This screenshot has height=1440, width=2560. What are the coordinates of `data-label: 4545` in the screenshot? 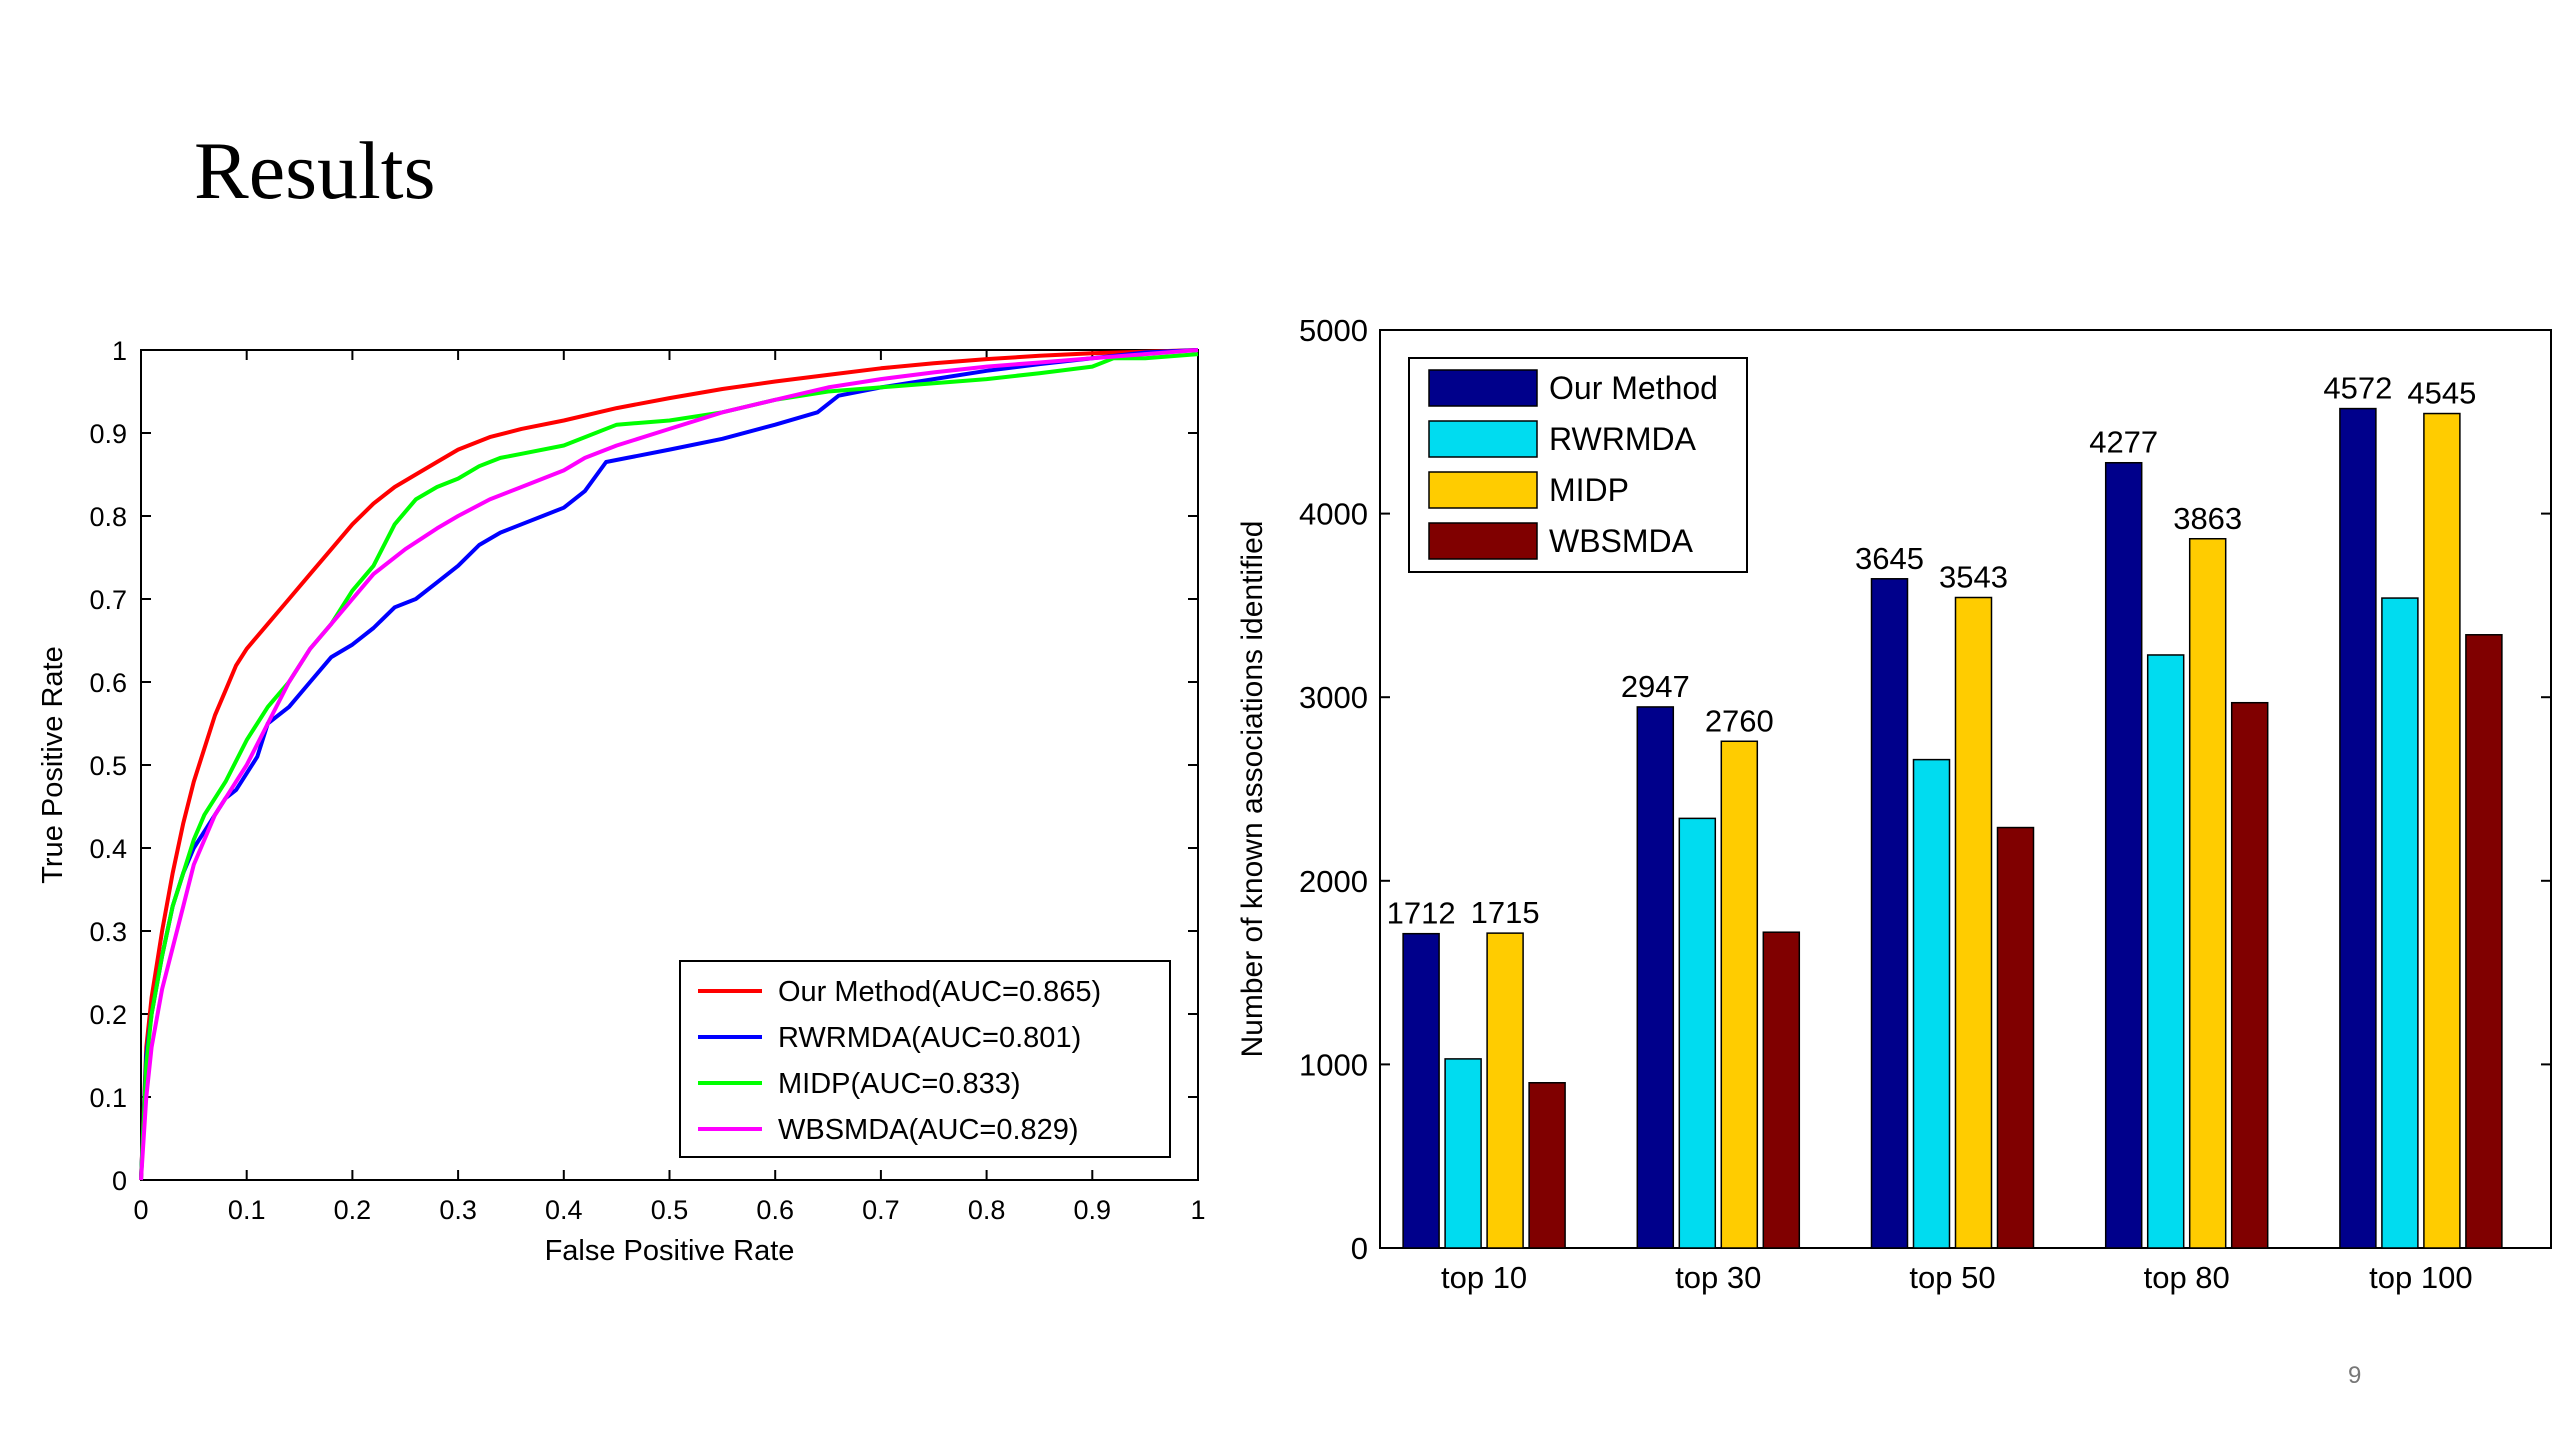 It's located at (2441, 393).